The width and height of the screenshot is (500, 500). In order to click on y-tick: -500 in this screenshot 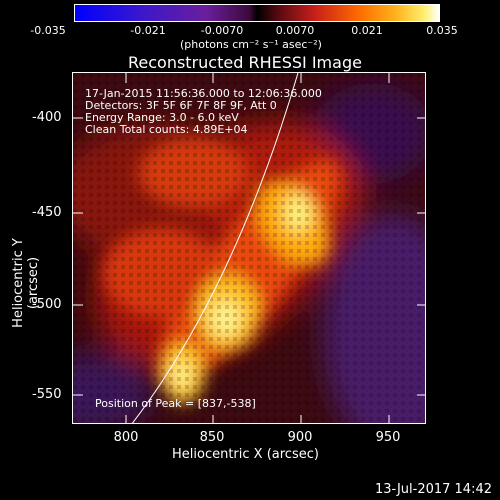, I will do `click(47, 304)`.